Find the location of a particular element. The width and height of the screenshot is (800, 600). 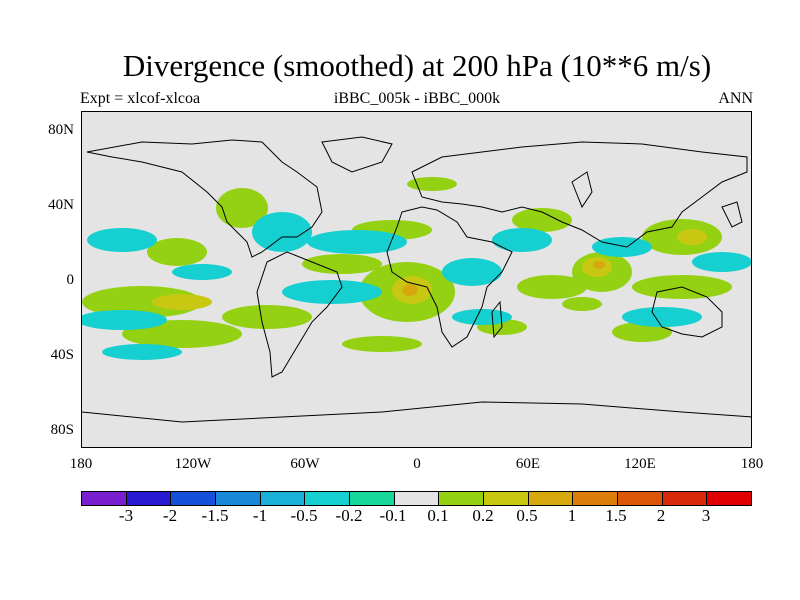

lat-label-40n: 40N is located at coordinates (61, 205).